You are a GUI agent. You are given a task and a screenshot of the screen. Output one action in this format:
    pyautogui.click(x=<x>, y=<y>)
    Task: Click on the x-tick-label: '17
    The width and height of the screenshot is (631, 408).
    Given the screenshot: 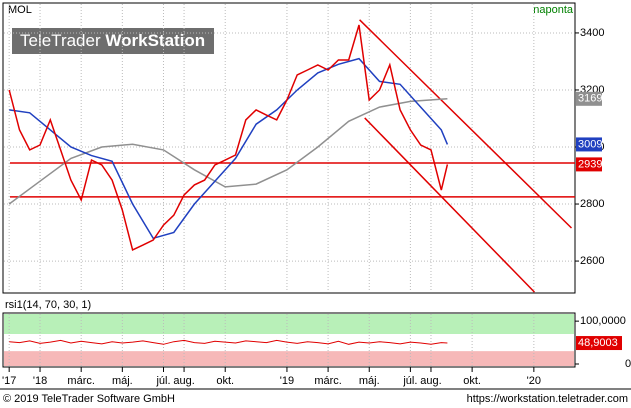 What is the action you would take?
    pyautogui.click(x=9, y=381)
    